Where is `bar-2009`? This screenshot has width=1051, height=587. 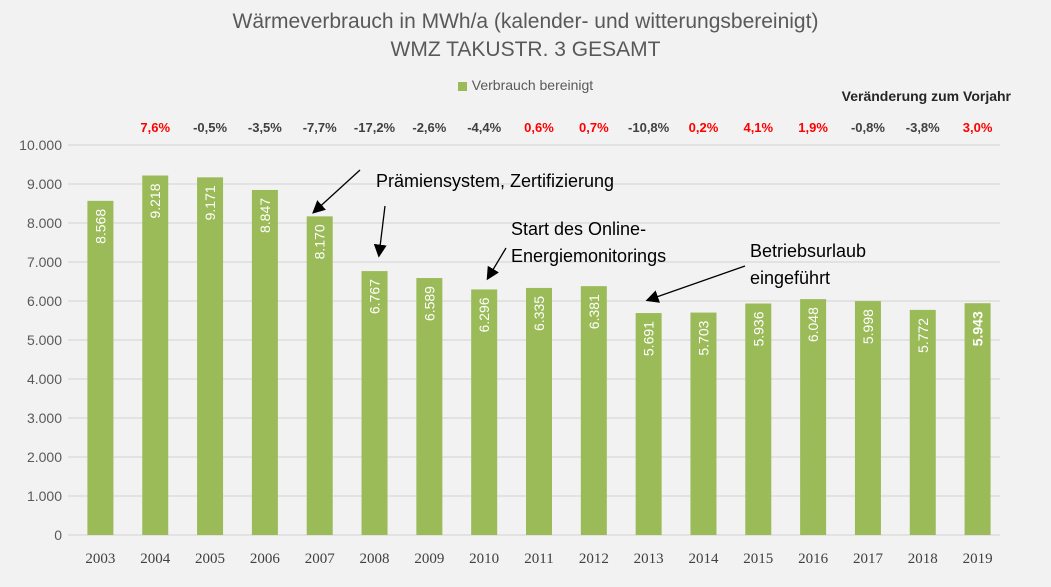 bar-2009 is located at coordinates (429, 406).